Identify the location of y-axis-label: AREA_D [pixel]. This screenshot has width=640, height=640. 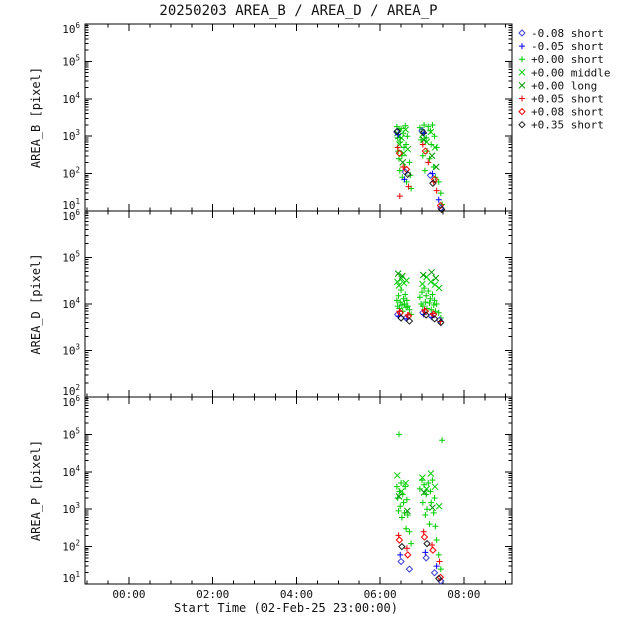
(36, 303).